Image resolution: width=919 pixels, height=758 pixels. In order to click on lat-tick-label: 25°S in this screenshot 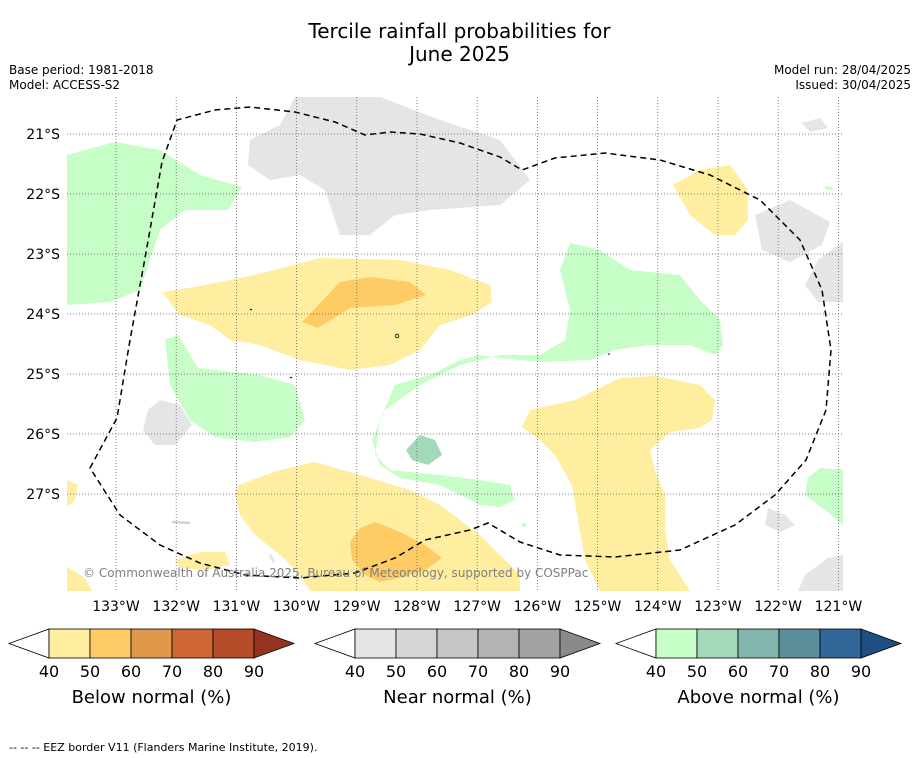, I will do `click(43, 375)`.